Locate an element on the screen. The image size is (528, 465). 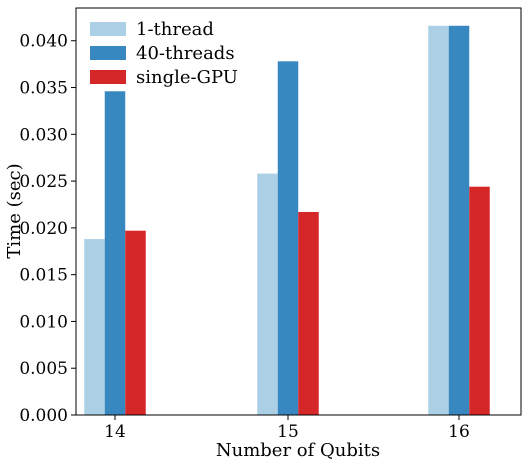
y-tick-label: 0.040 is located at coordinates (43, 42).